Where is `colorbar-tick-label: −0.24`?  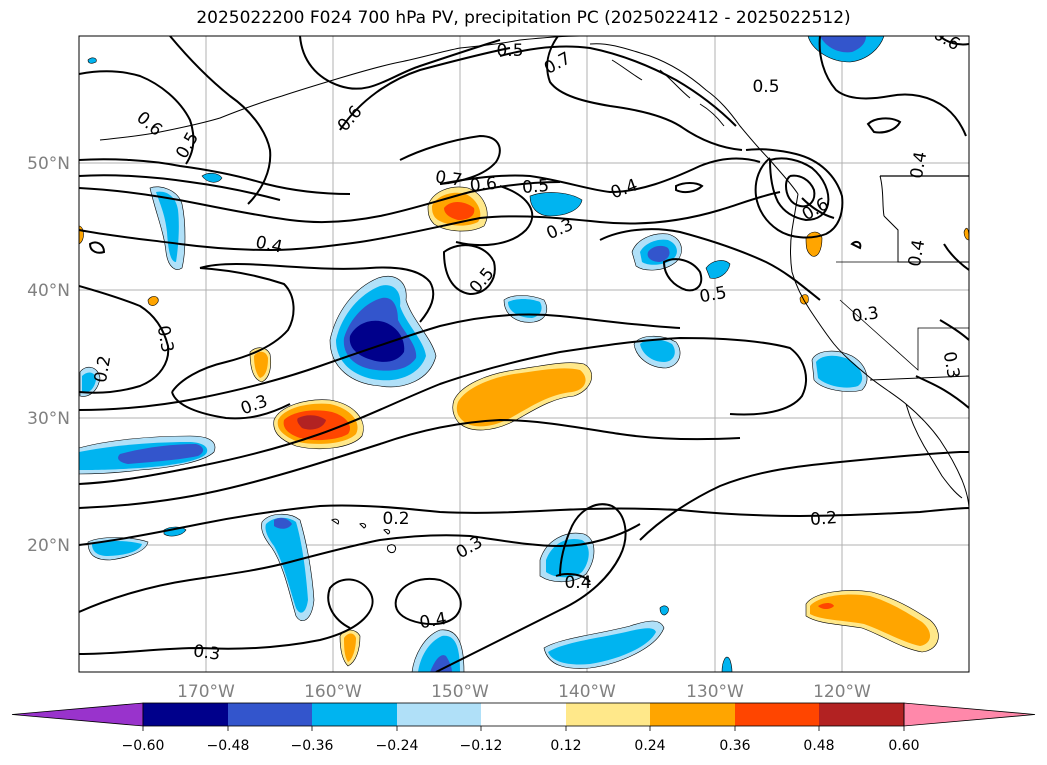 colorbar-tick-label: −0.24 is located at coordinates (397, 746).